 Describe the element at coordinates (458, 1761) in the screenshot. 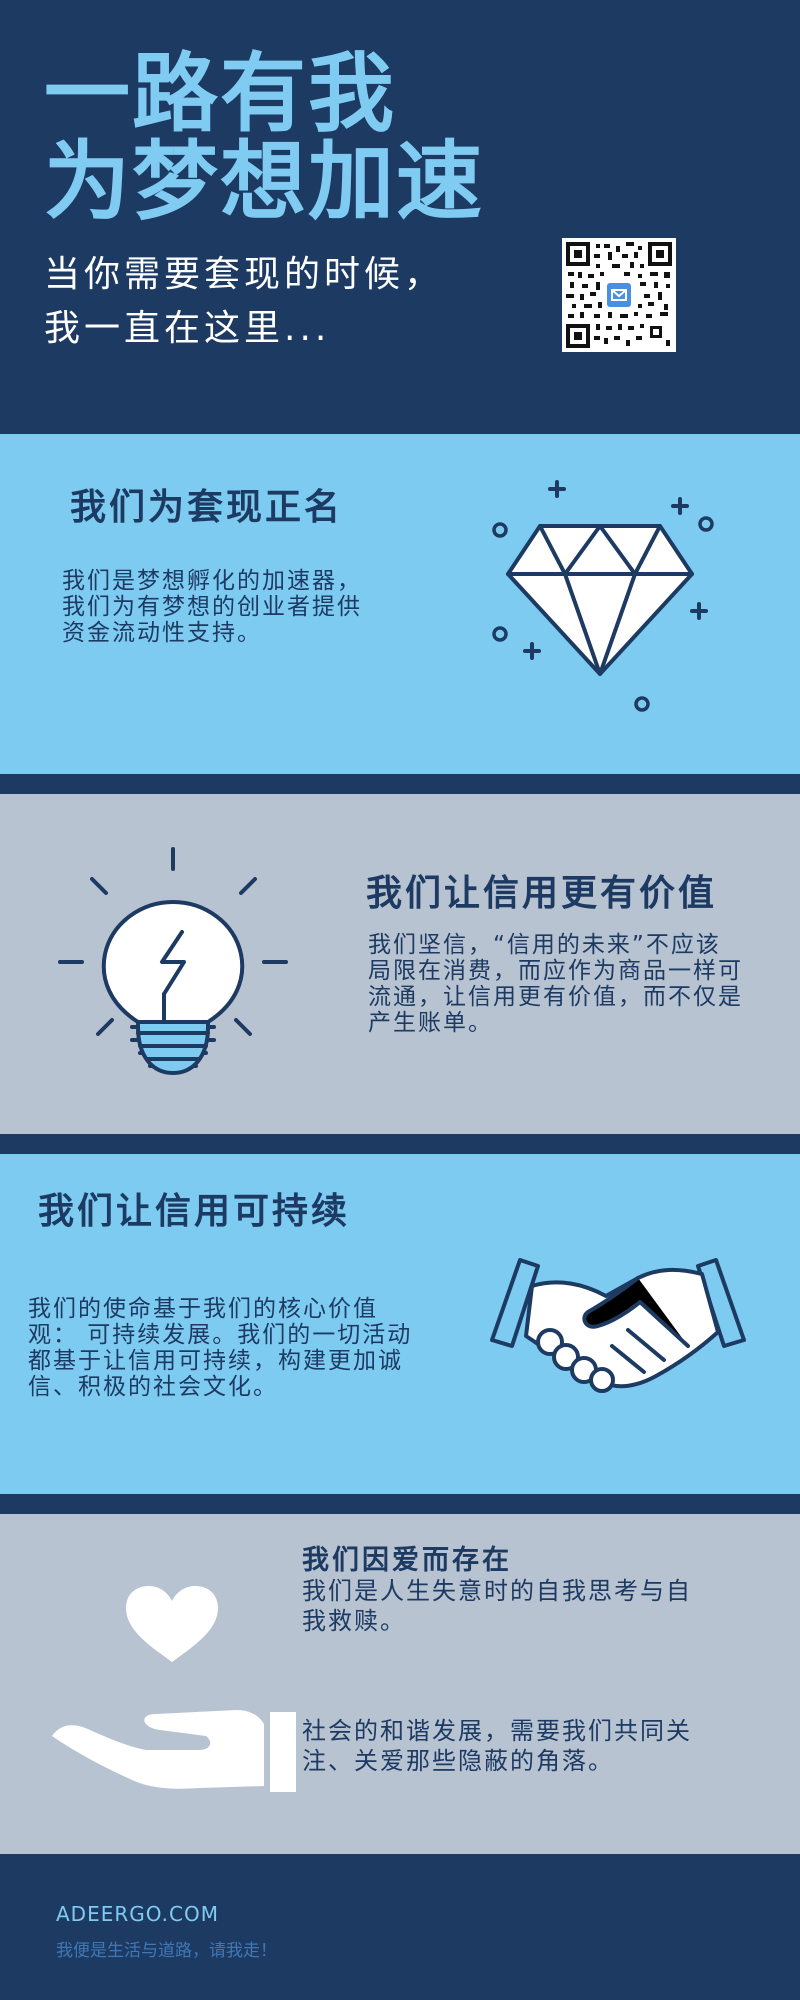

I see `section-4-line-4: 注、关爱那些隐蔽的角落。` at that location.